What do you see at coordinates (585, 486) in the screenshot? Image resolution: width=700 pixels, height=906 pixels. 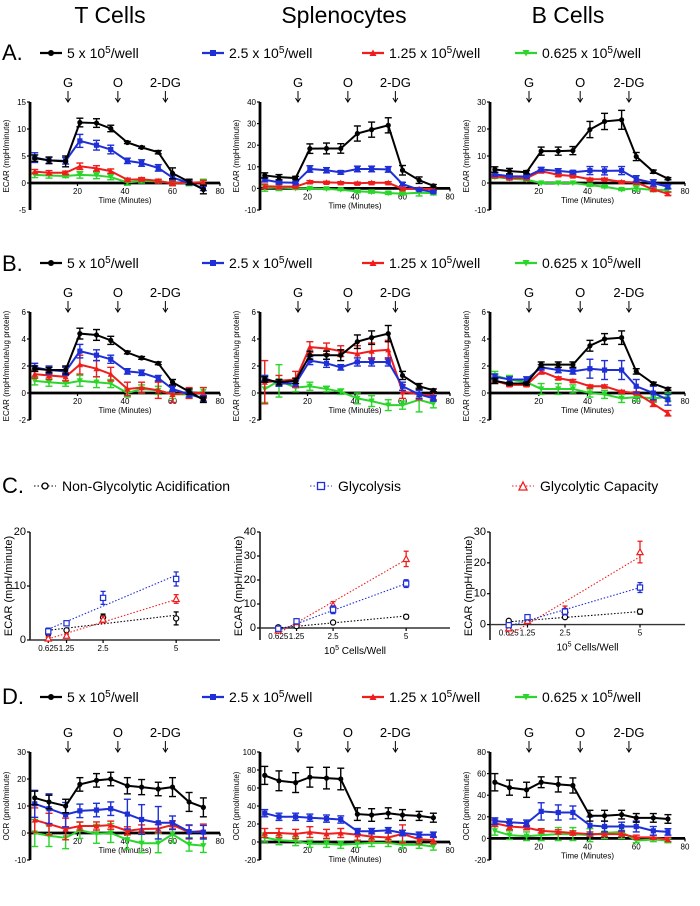 I see `legend-item-glycolytic-capacity: Glycolytic Capacity` at bounding box center [585, 486].